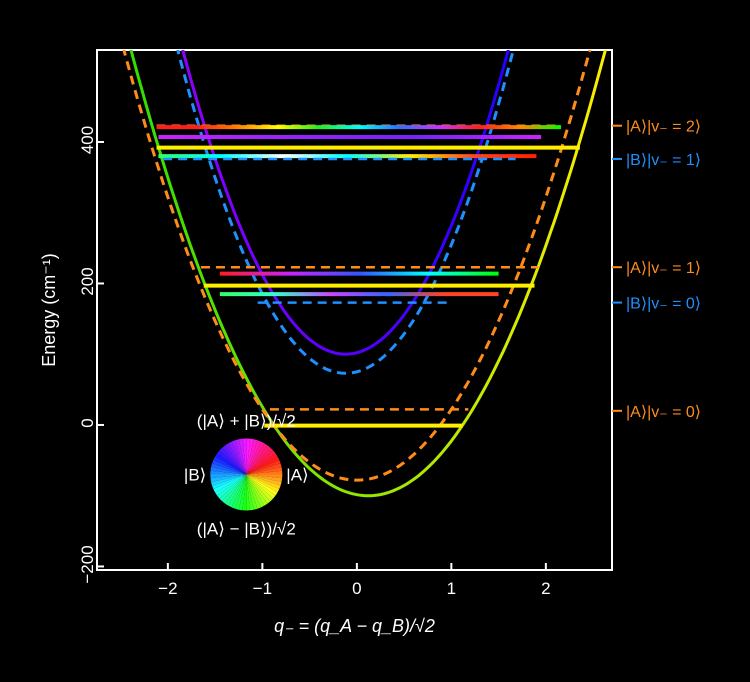  Describe the element at coordinates (663, 268) in the screenshot. I see `state-label-2: |A⟩|v₋ = 1⟩` at that location.